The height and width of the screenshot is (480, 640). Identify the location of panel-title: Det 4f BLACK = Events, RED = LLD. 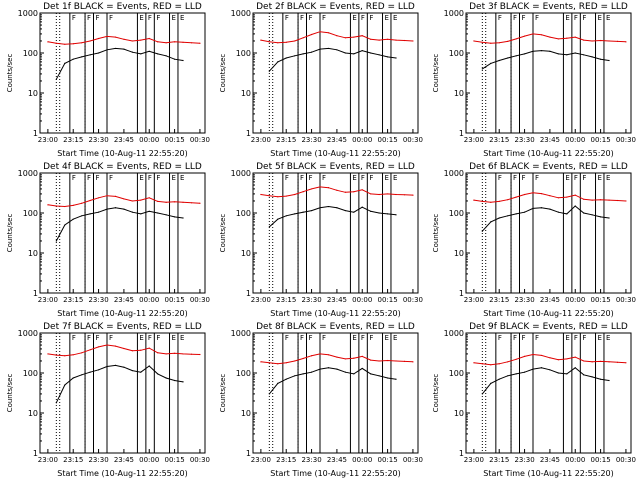
(122, 167).